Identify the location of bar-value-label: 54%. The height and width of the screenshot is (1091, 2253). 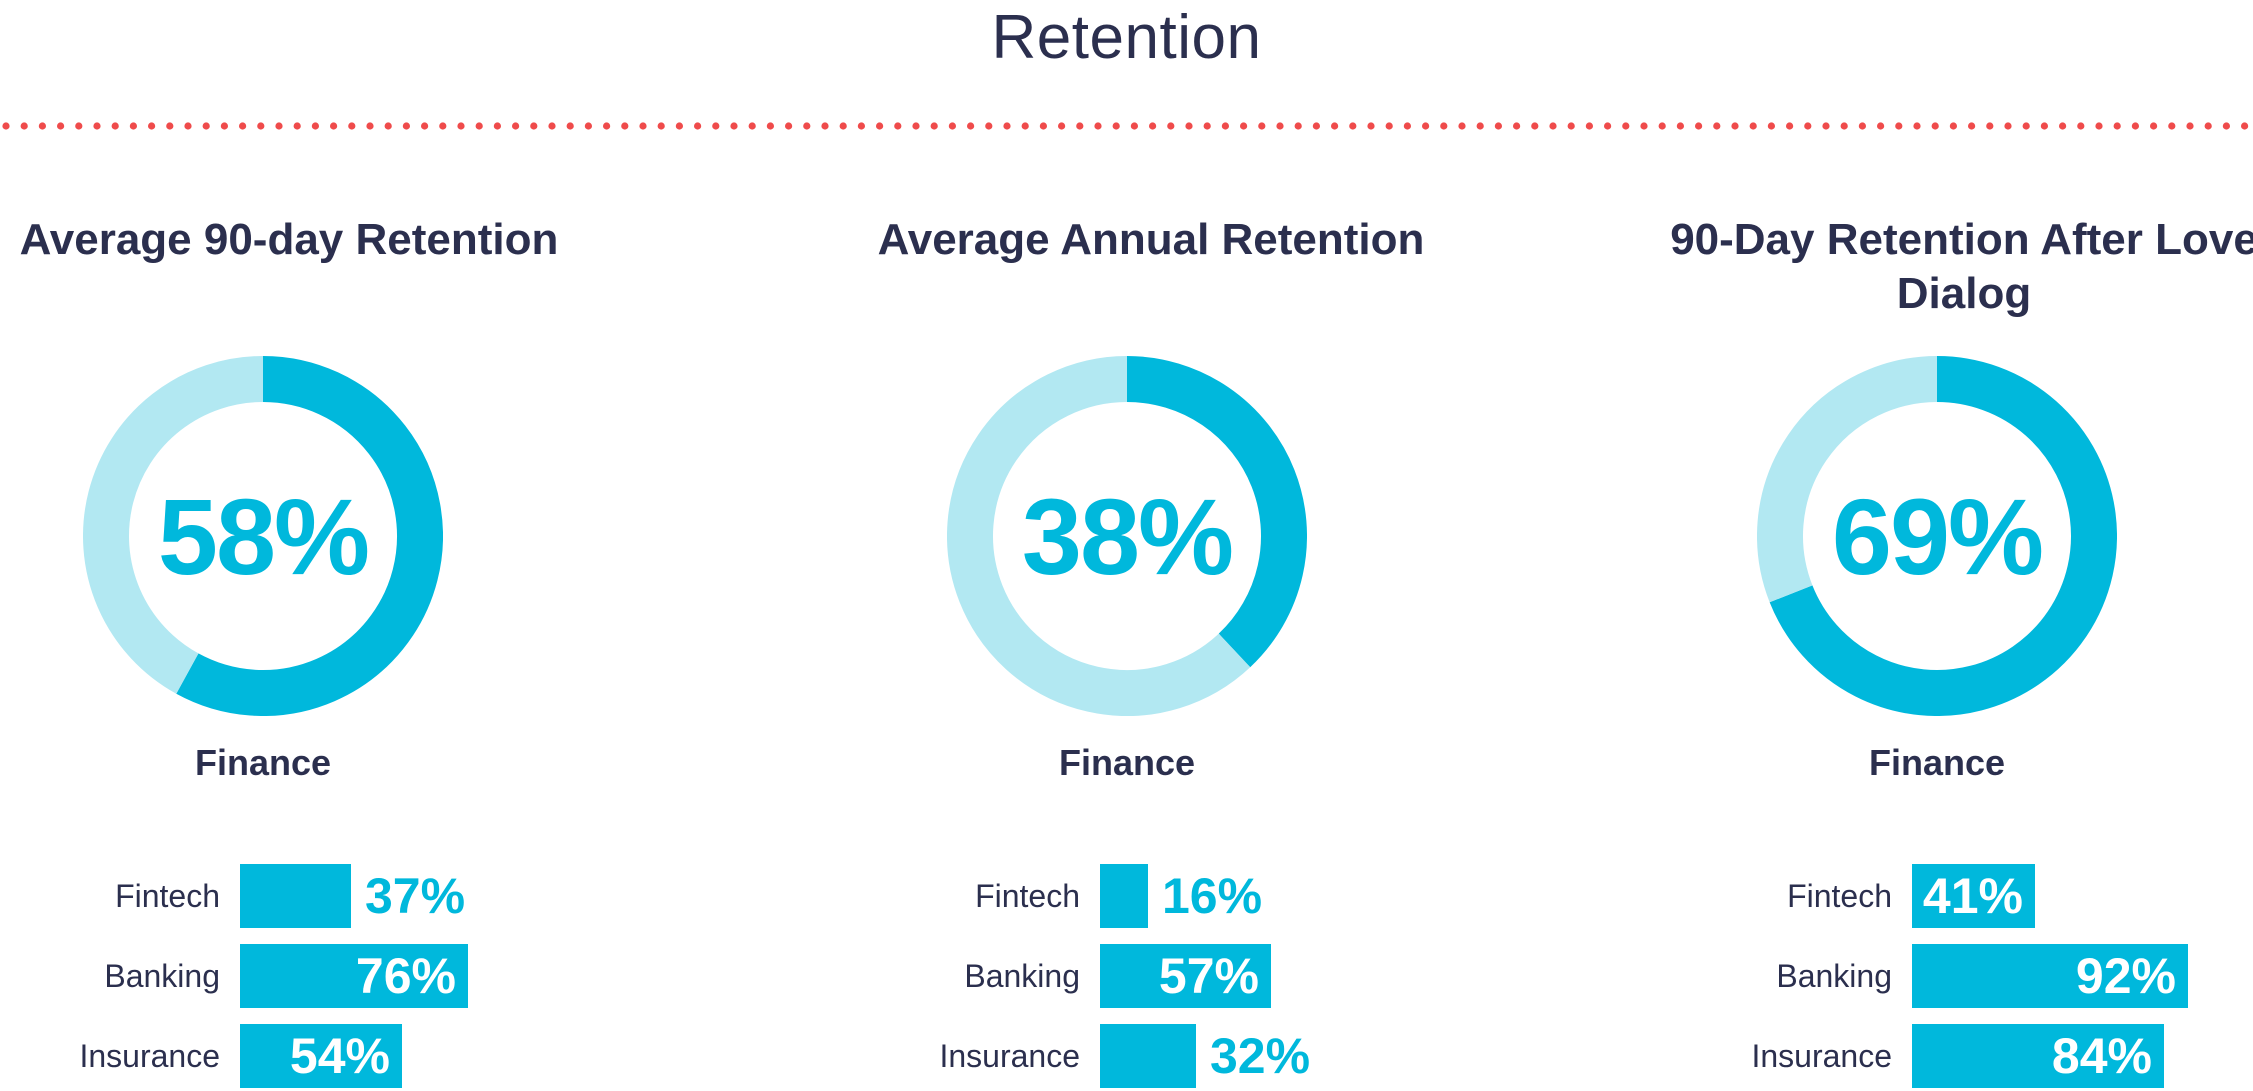
(340, 1056).